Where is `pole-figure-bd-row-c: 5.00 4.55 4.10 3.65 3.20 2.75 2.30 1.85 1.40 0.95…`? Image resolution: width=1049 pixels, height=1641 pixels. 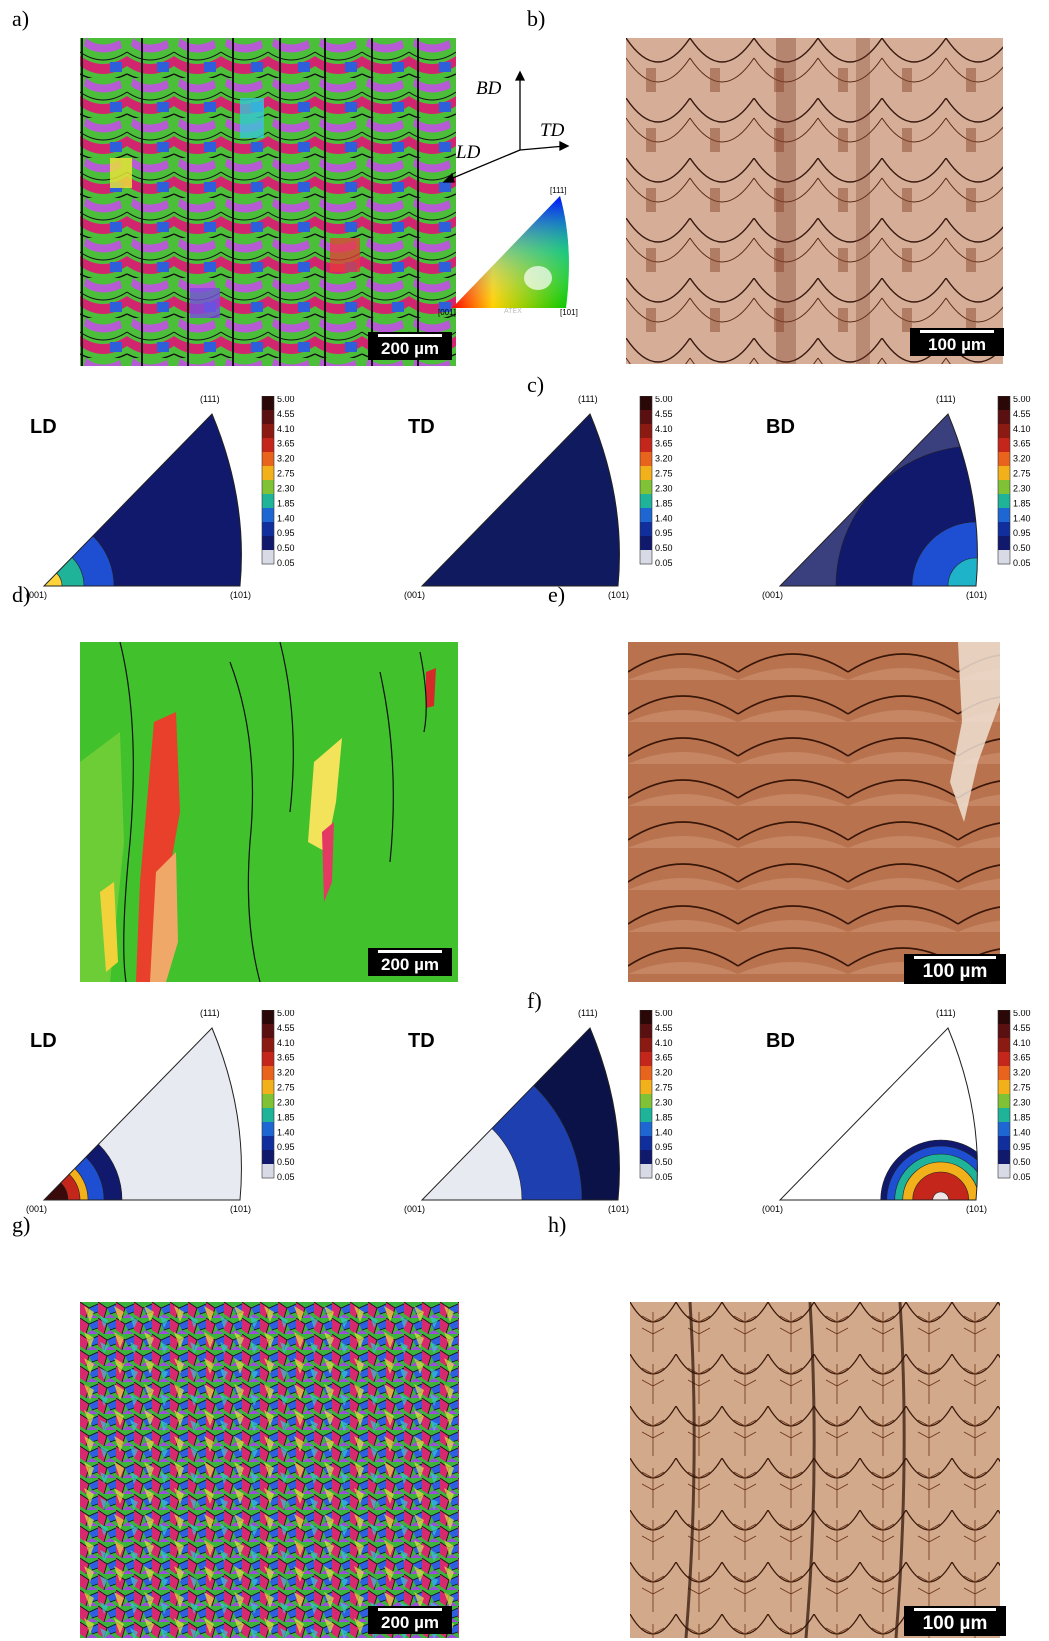
pole-figure-bd-row-c: 5.00 4.55 4.10 3.65 3.20 2.75 2.30 1.85 1.40 0.95… is located at coordinates (895, 497).